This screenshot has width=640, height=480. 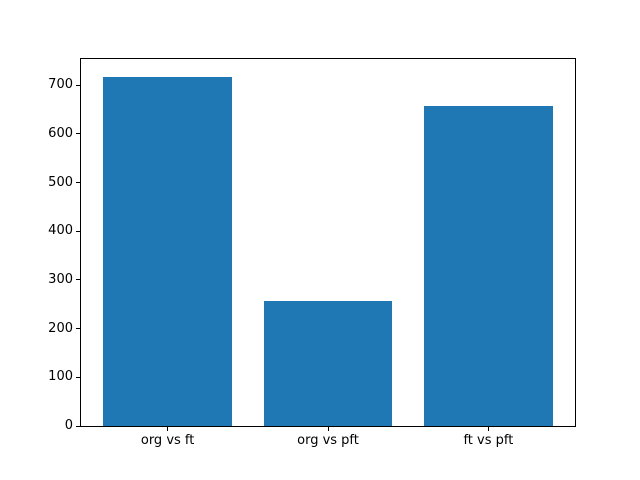 What do you see at coordinates (328, 440) in the screenshot?
I see `x-axis-tick-label: org vs pft` at bounding box center [328, 440].